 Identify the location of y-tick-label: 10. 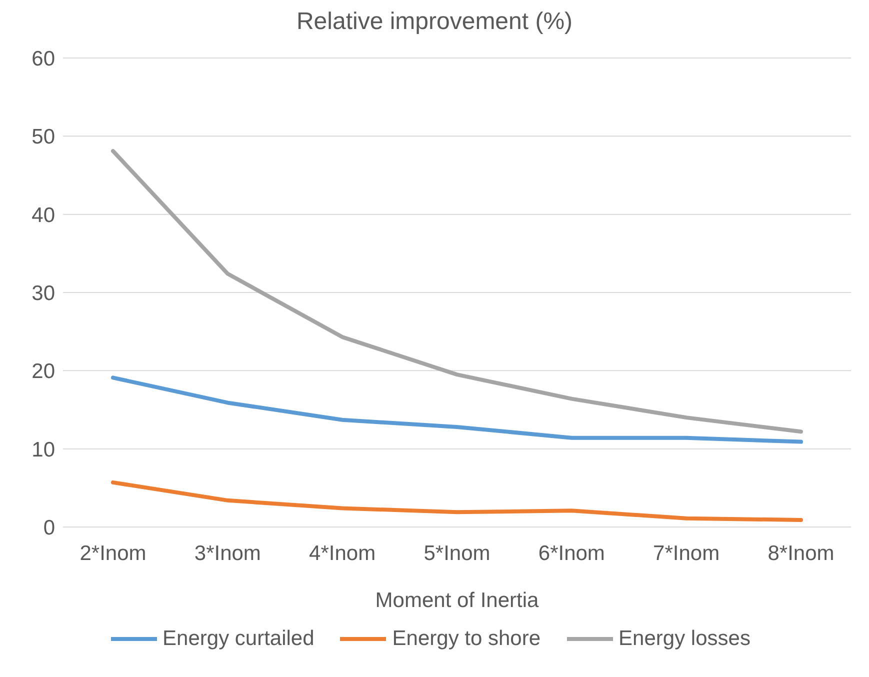
(43, 450).